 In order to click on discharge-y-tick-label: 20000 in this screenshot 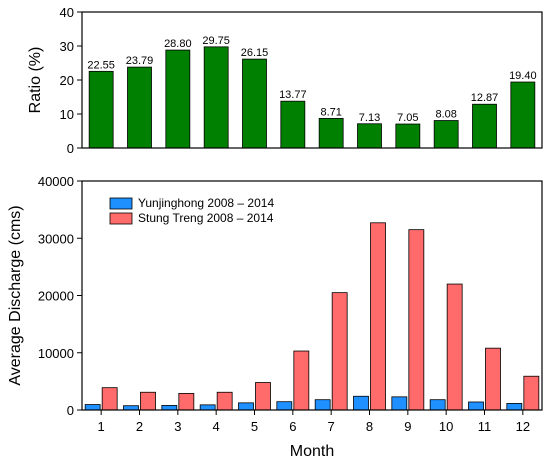, I will do `click(56, 296)`.